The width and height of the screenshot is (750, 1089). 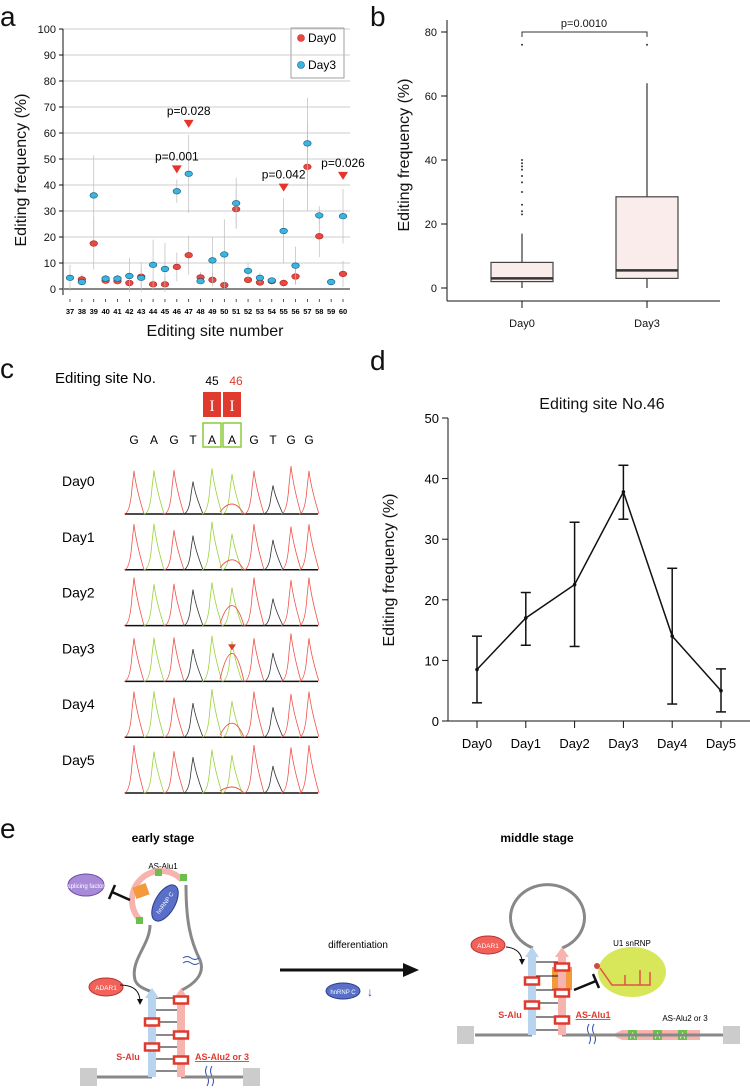 I want to click on b-x-tick-label: Day0, so click(x=522, y=324).